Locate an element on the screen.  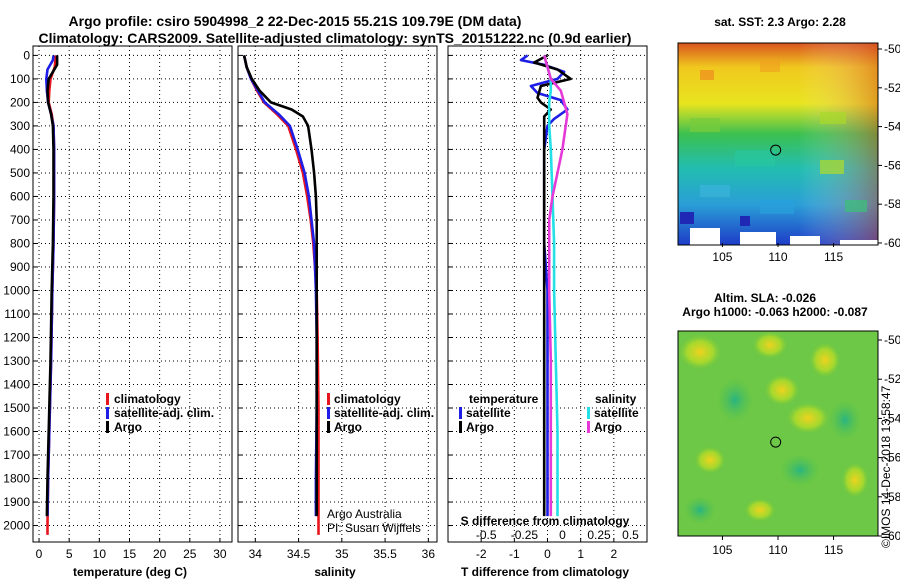
salinity-difference-tick-label: 0 is located at coordinates (562, 535).